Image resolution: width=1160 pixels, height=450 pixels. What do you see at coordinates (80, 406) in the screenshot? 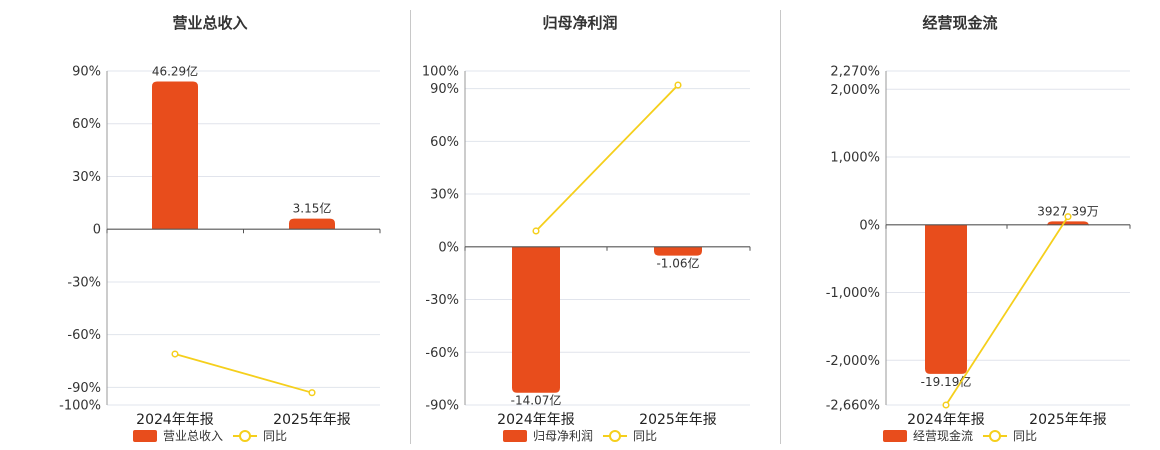
I see `y-tick-label: -100%` at bounding box center [80, 406].